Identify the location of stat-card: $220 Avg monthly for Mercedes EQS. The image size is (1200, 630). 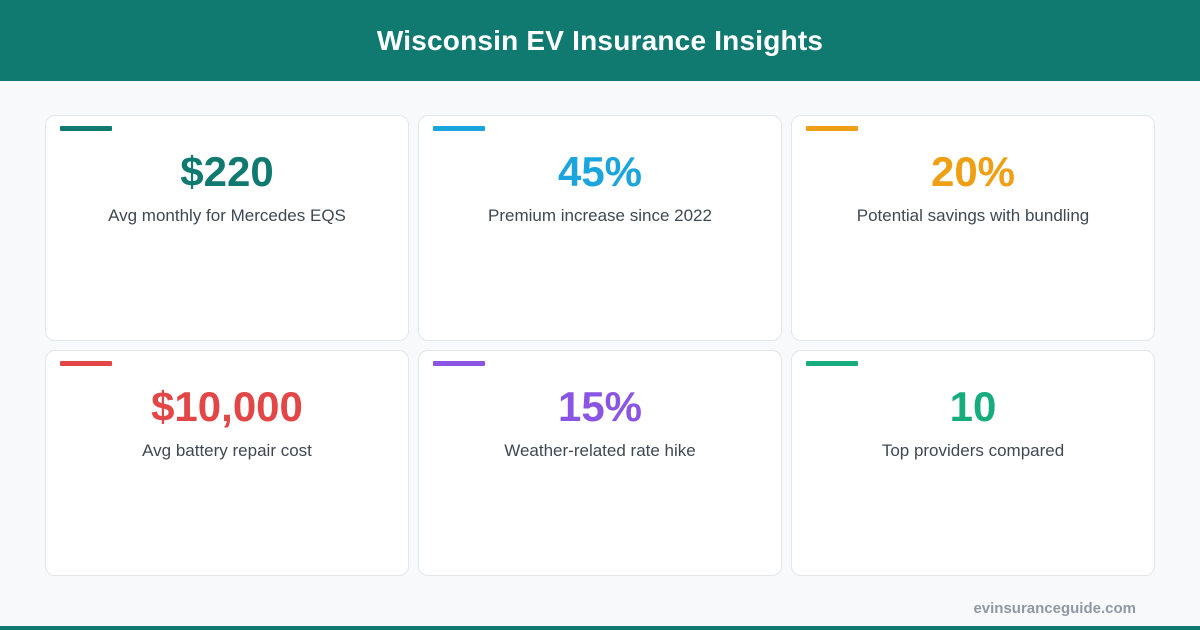
(227, 228).